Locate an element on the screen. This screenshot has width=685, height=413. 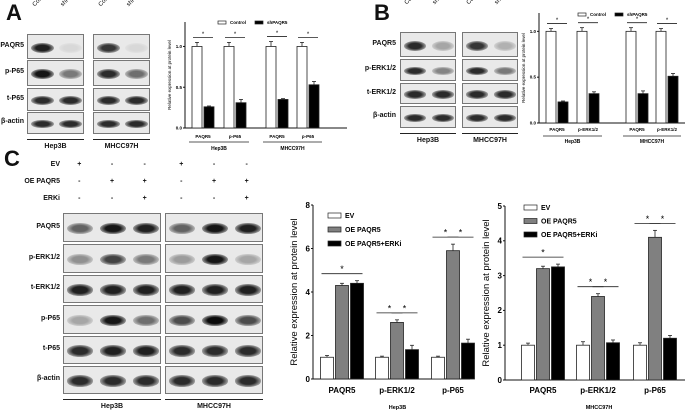
y-axis-title: Relative expression at protein level is located at coordinates (169, 75).